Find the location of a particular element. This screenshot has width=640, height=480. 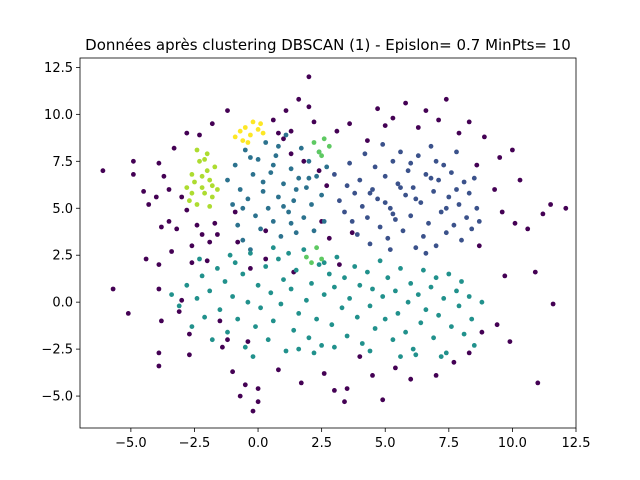

y-tick-label: −5.0 is located at coordinates (57, 397).